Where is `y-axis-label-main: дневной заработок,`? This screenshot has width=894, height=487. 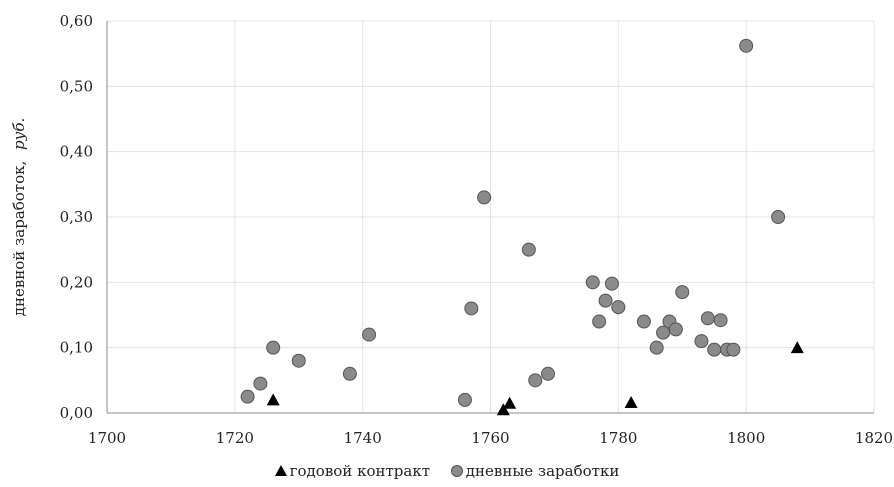 y-axis-label-main: дневной заработок, is located at coordinates (19, 239).